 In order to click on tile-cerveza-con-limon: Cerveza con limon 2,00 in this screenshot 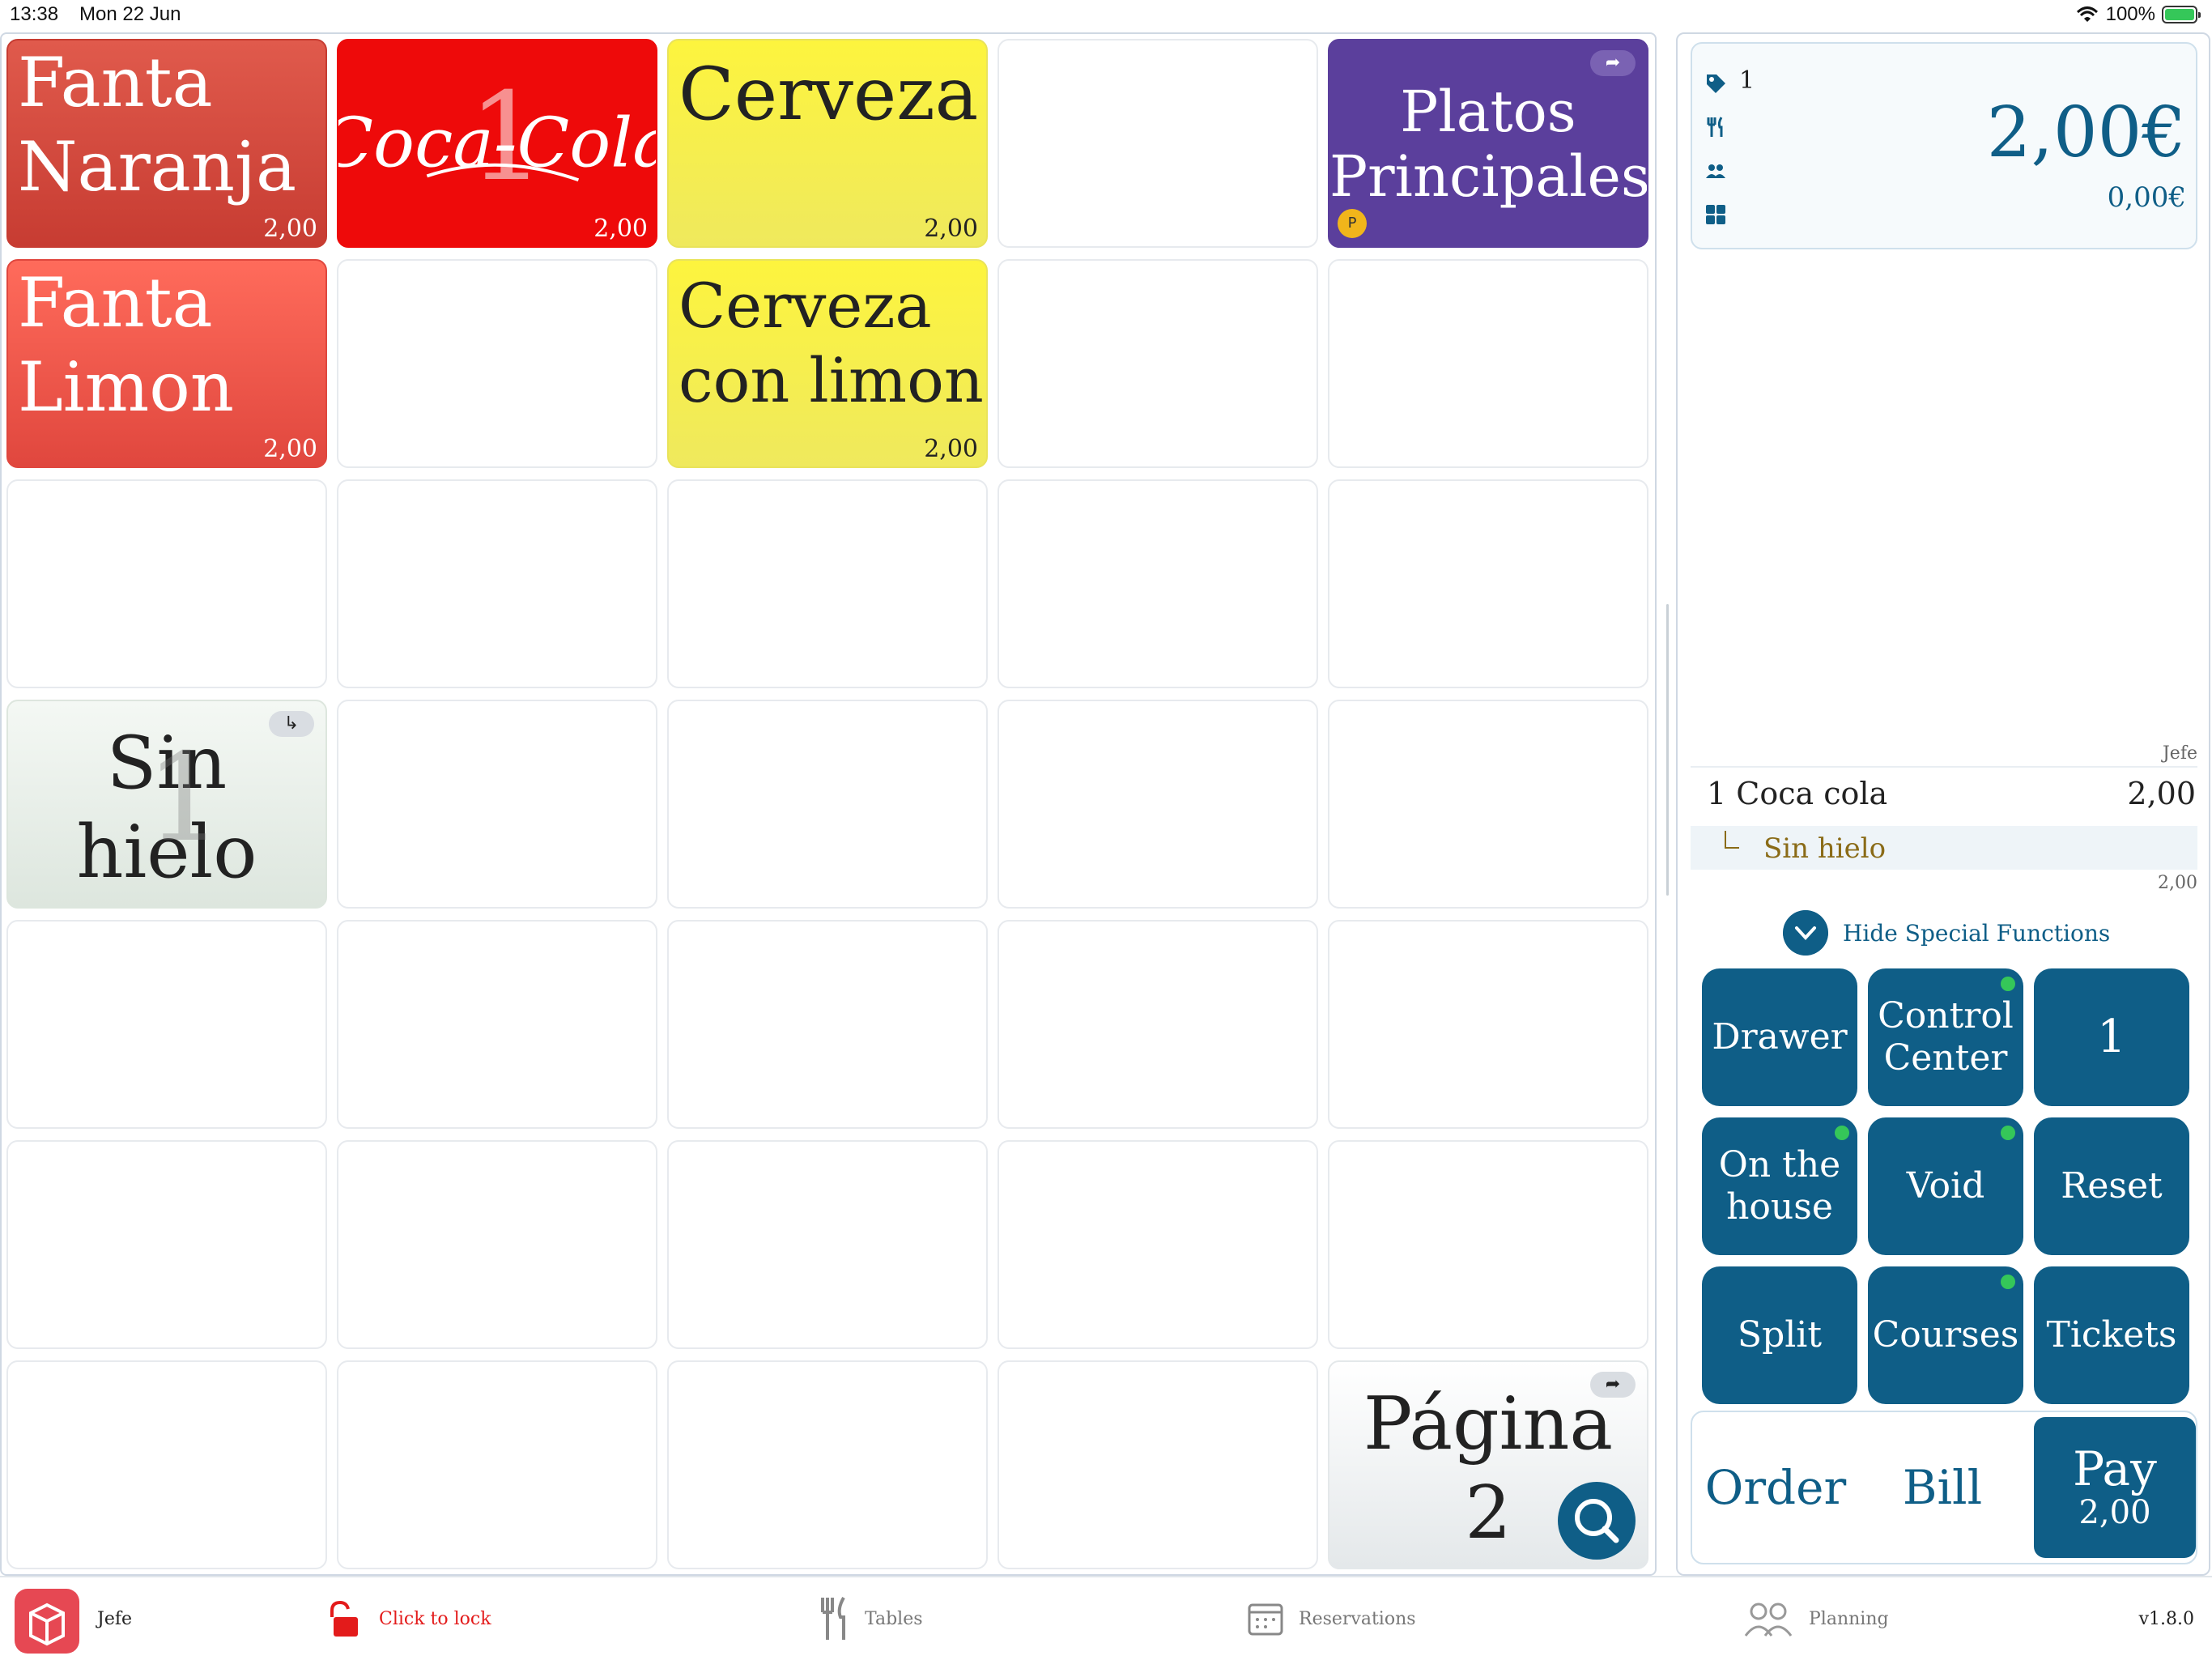, I will do `click(828, 364)`.